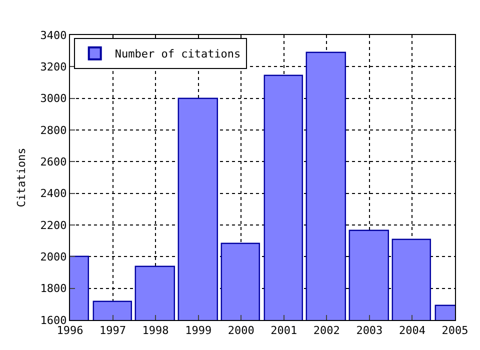 This screenshot has height=350, width=480. Describe the element at coordinates (177, 54) in the screenshot. I see `legend-label: Number of citations` at that location.